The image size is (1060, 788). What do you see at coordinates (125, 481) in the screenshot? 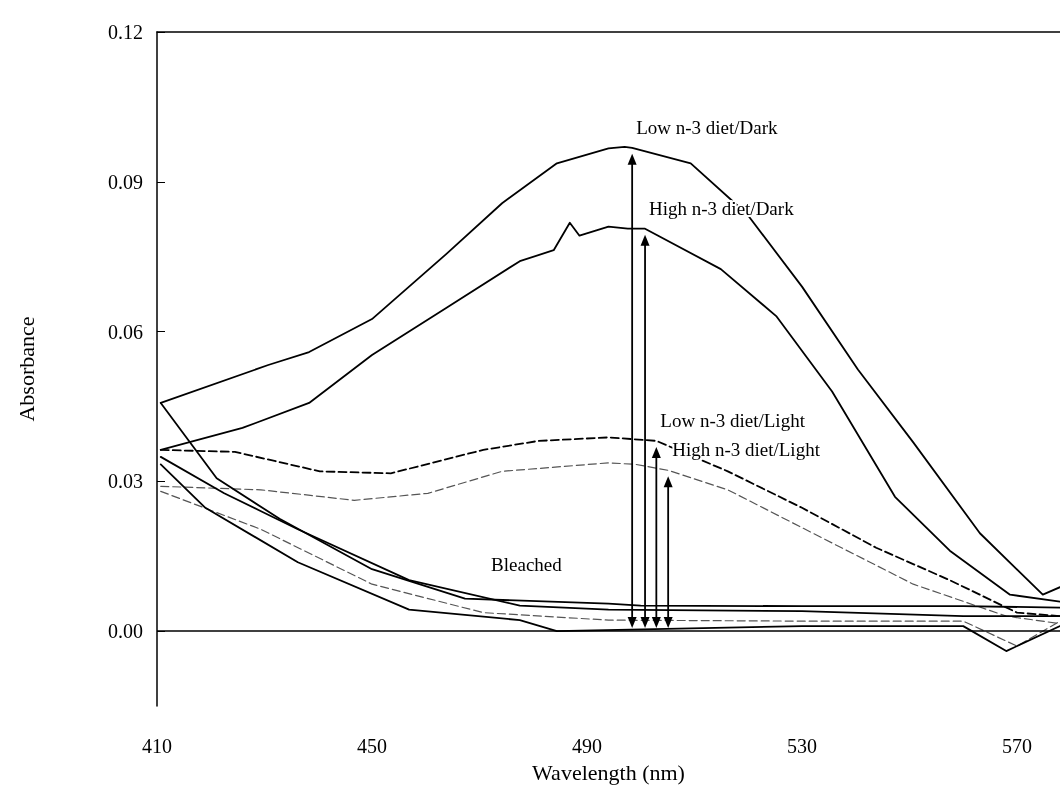
I see `y-tick-label: 0.03` at bounding box center [125, 481].